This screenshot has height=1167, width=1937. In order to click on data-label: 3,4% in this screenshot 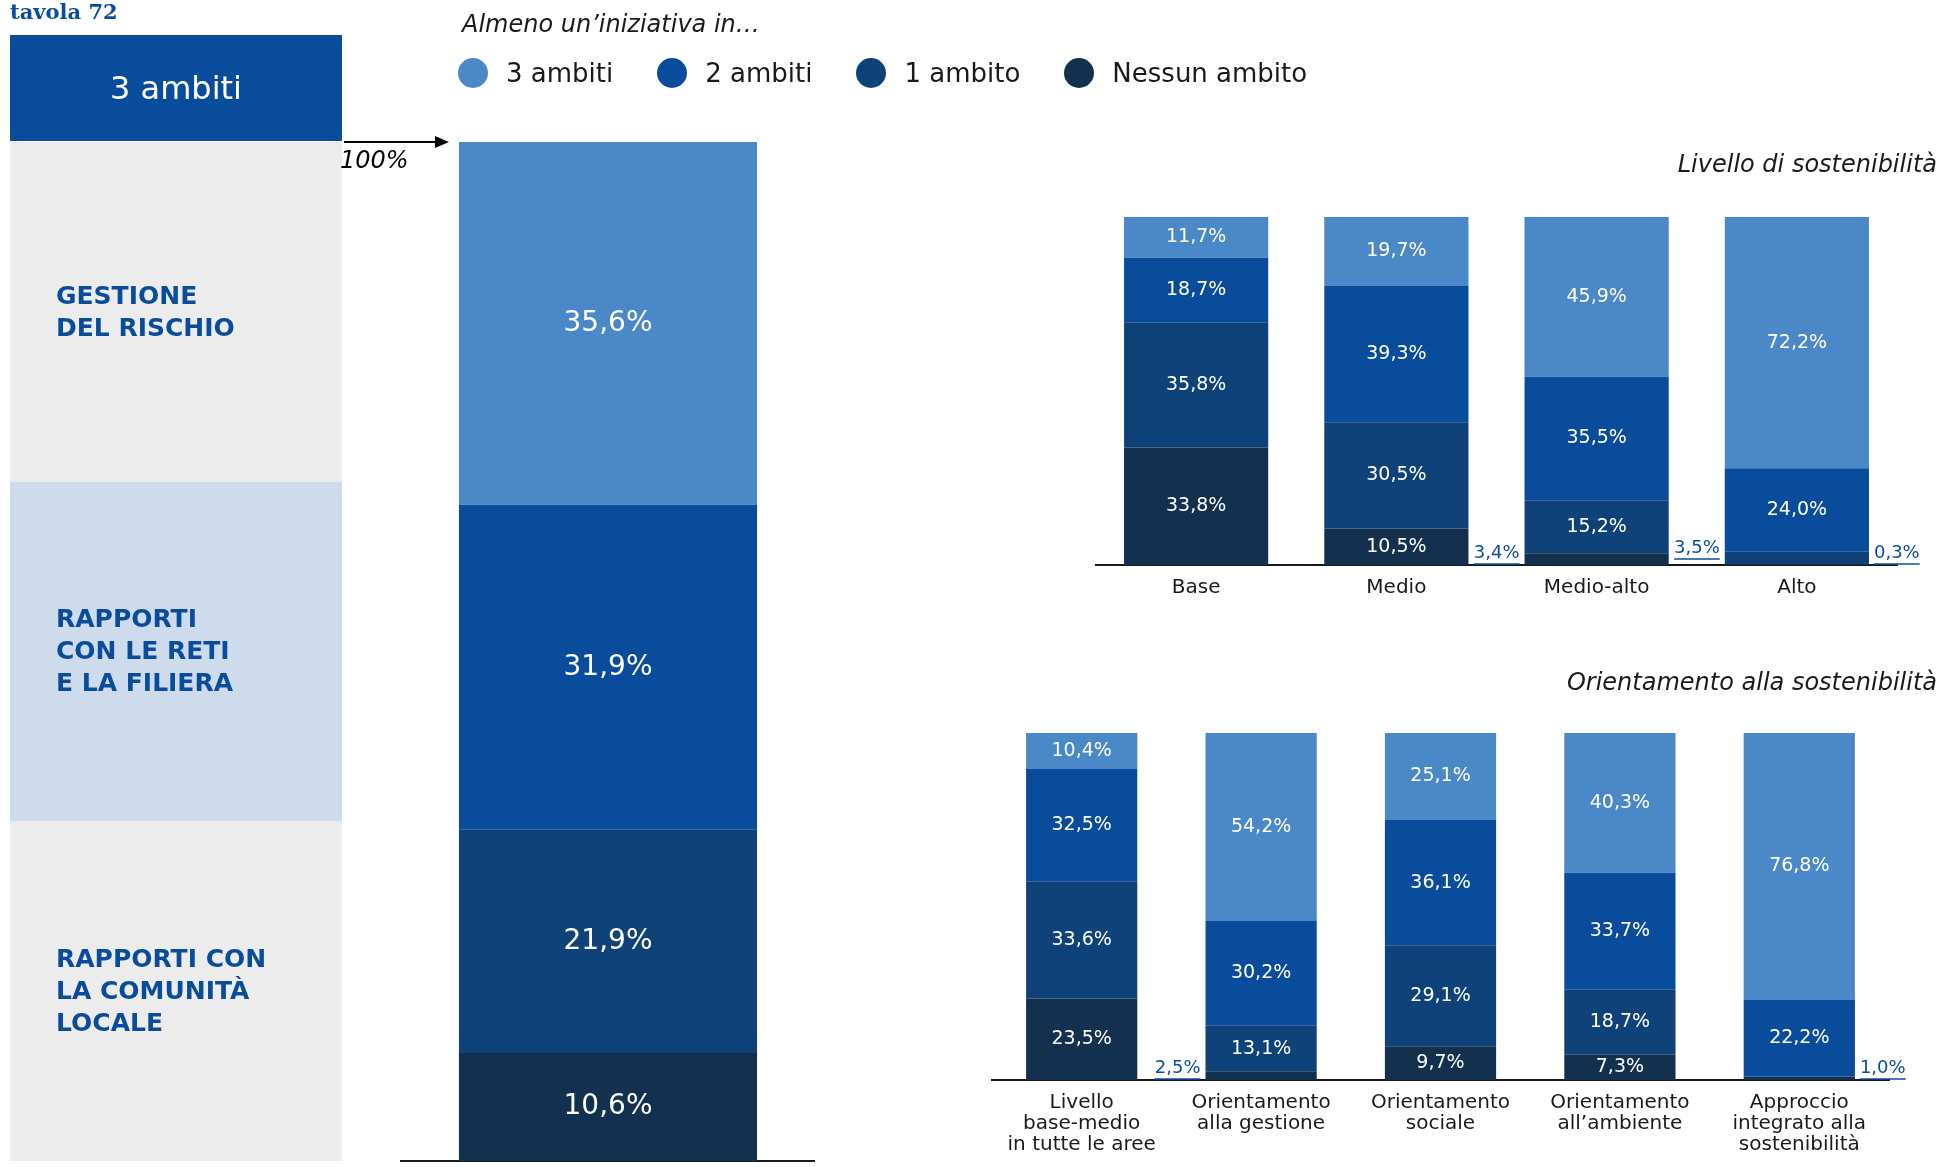, I will do `click(1496, 551)`.